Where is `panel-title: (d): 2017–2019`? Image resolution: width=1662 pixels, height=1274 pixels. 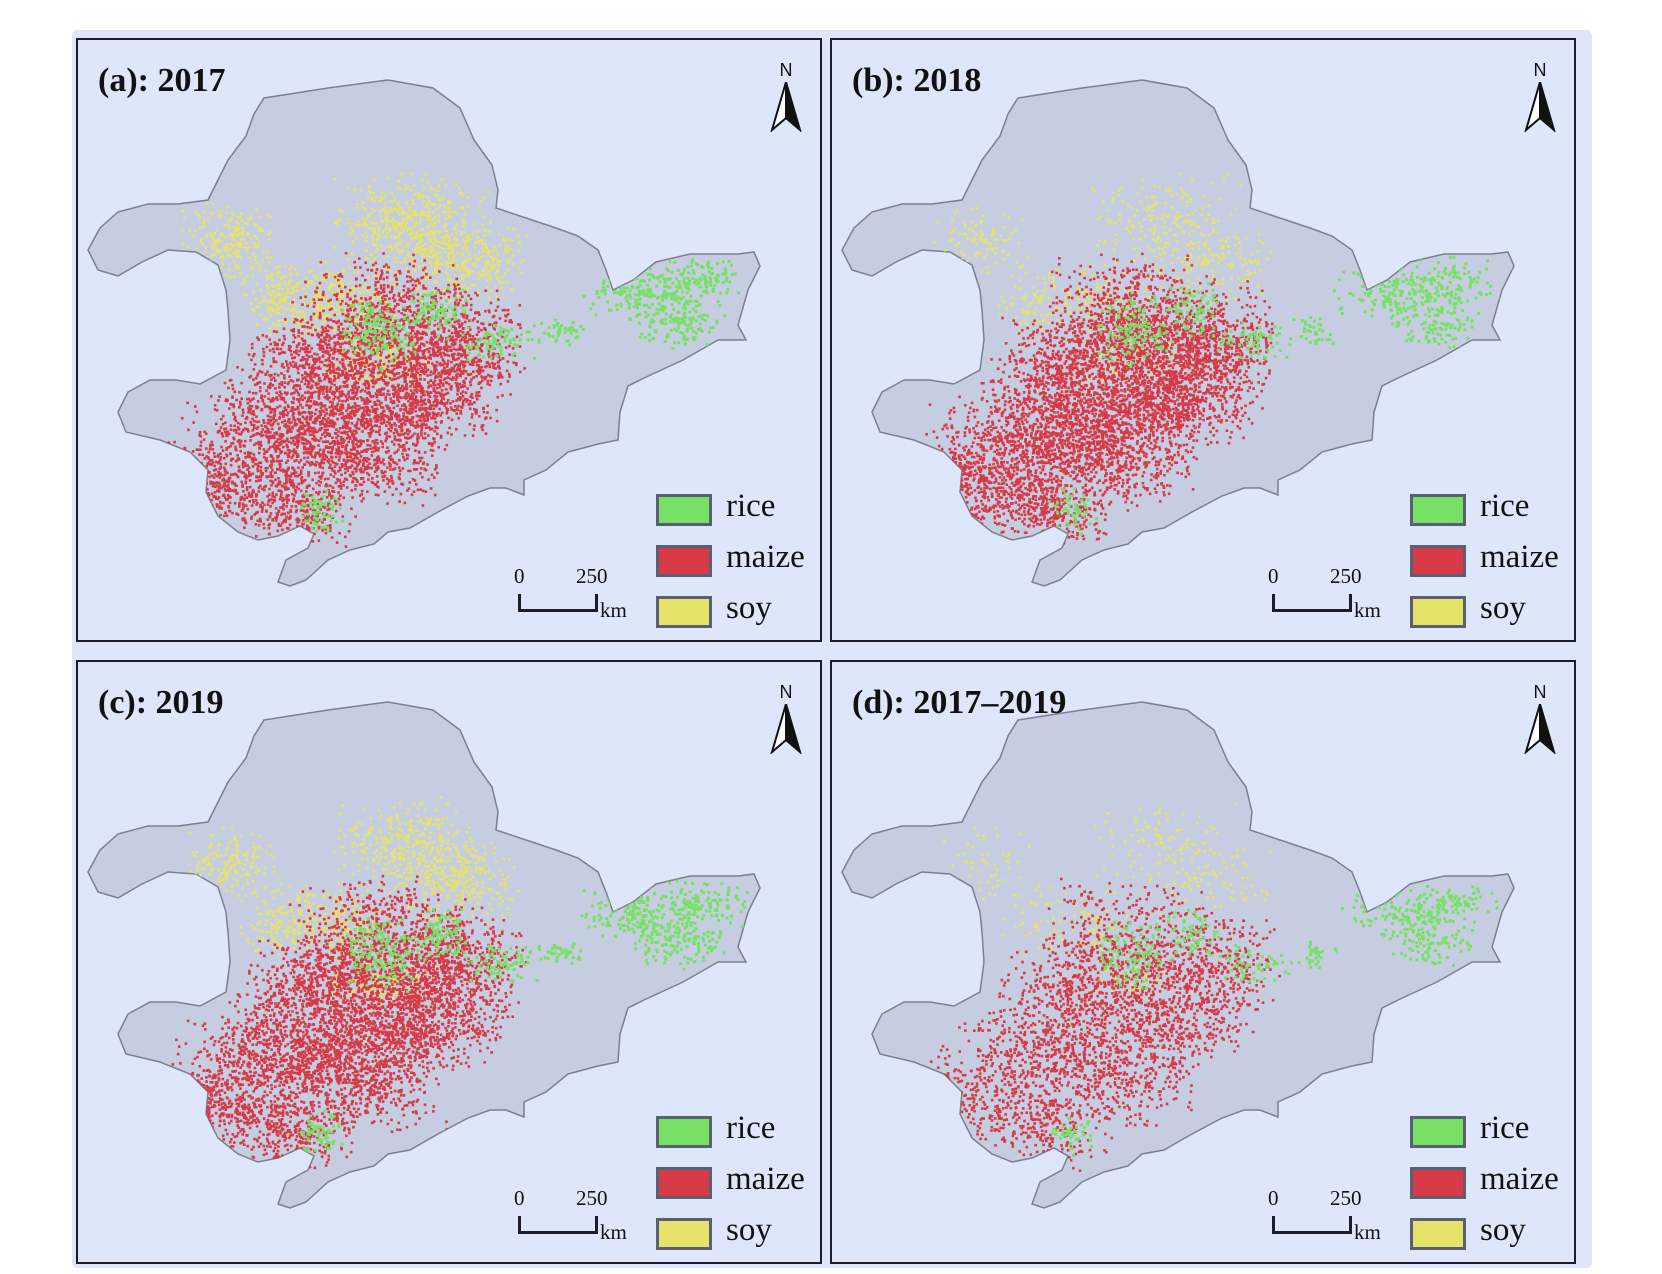 panel-title: (d): 2017–2019 is located at coordinates (959, 703).